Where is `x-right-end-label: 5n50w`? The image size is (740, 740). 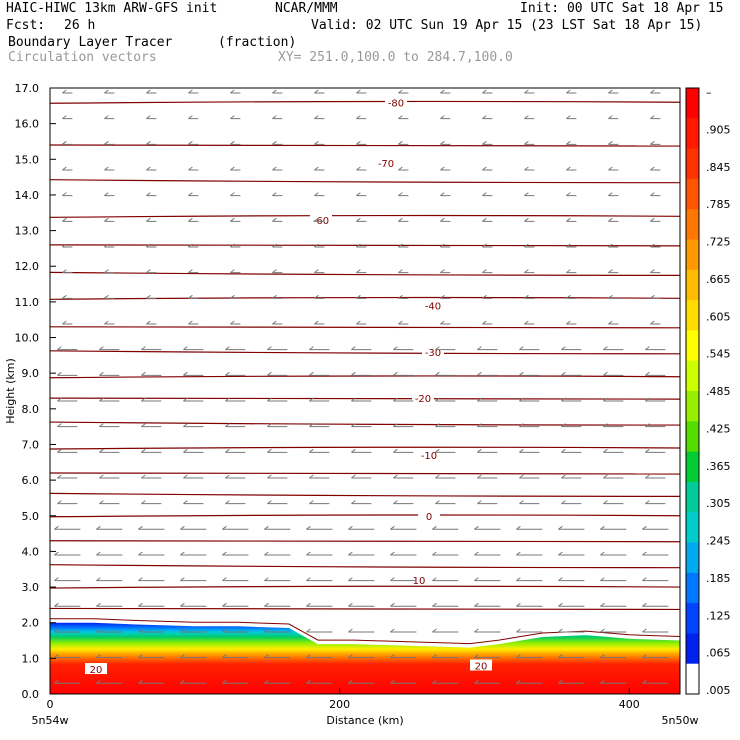
x-right-end-label: 5n50w is located at coordinates (680, 720).